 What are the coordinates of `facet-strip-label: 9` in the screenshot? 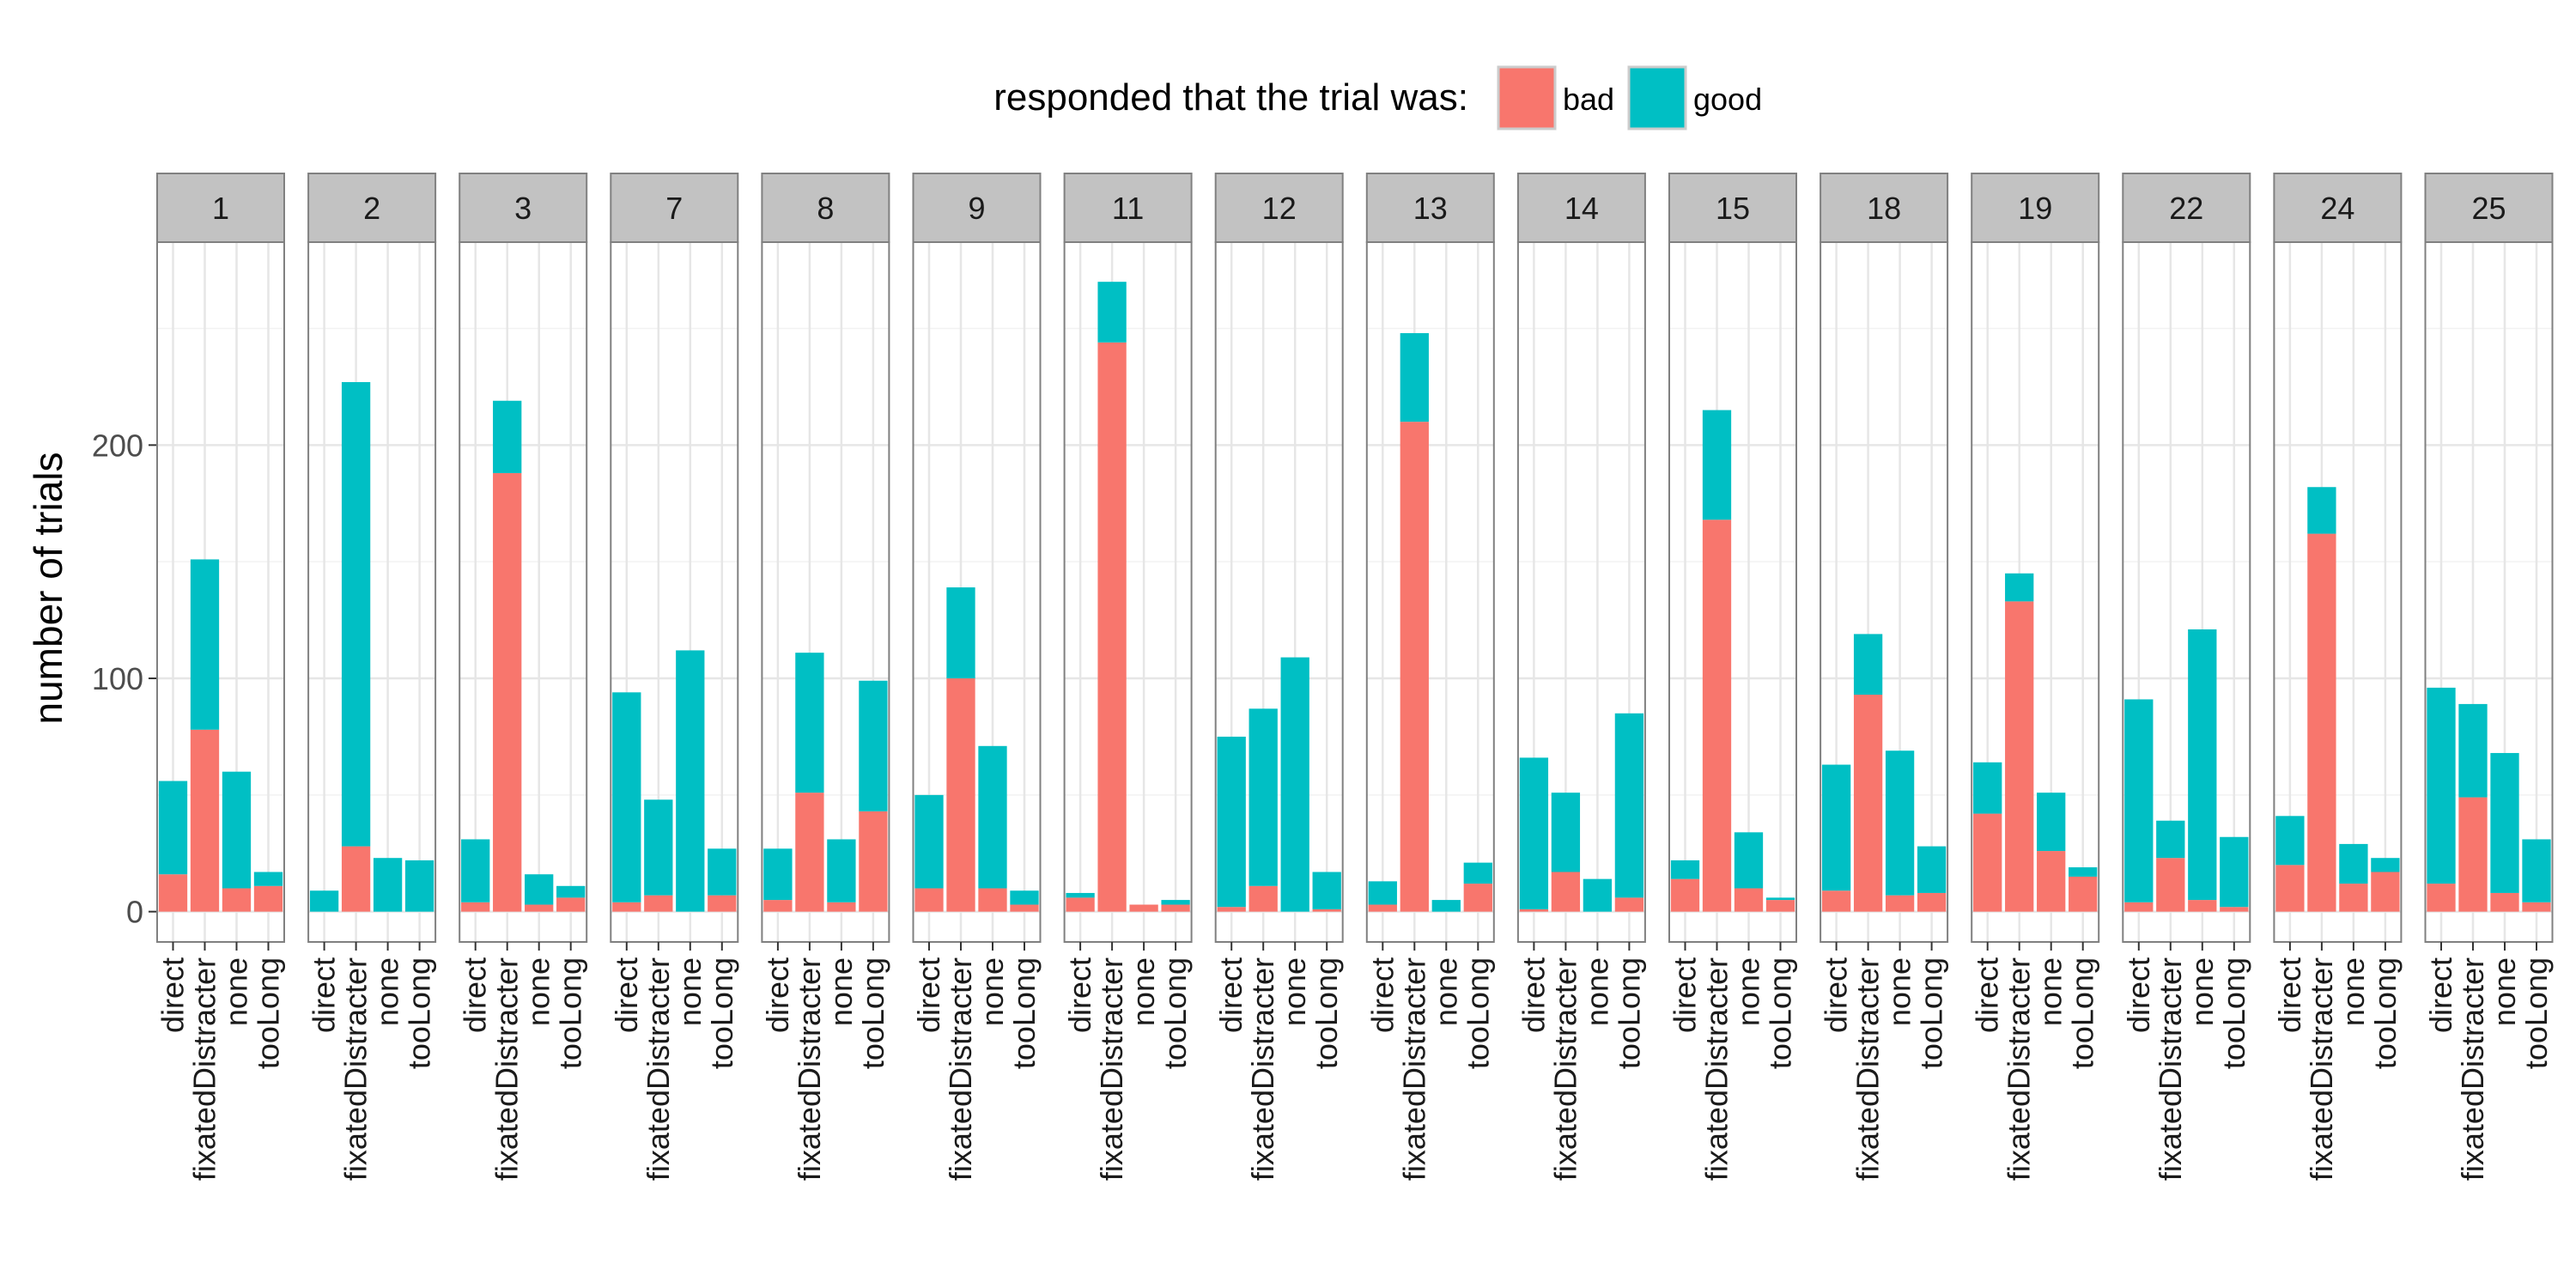 It's located at (976, 208).